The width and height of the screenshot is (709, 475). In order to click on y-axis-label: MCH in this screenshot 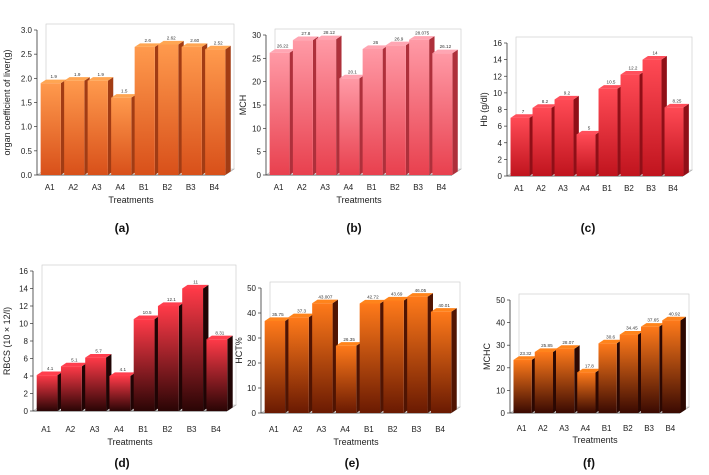, I will do `click(243, 105)`.